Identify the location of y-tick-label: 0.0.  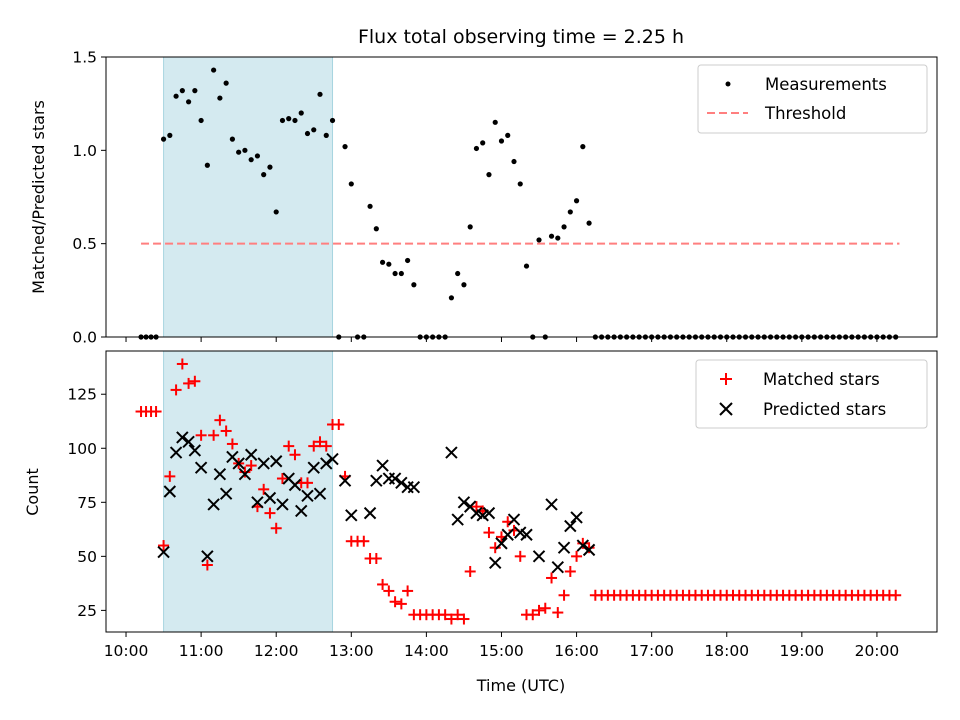
(84, 338).